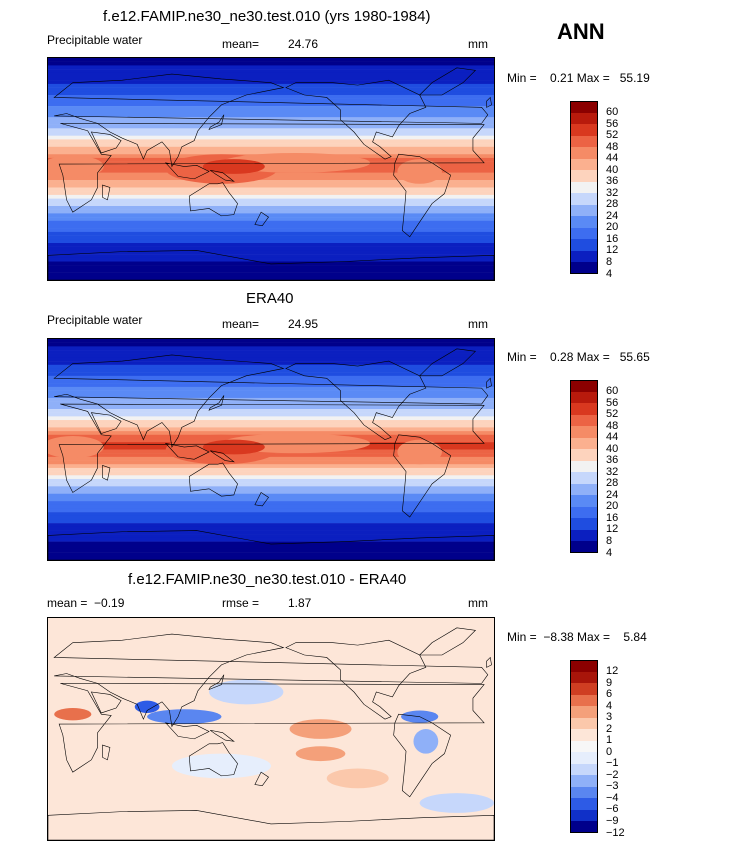 The height and width of the screenshot is (845, 733). What do you see at coordinates (241, 603) in the screenshot?
I see `panel-stat-label-diff: rmse =` at bounding box center [241, 603].